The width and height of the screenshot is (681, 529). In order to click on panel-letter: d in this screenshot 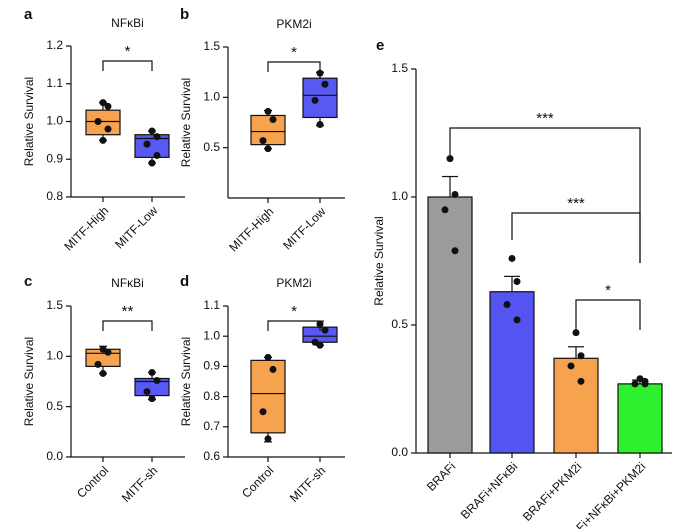, I will do `click(184, 281)`.